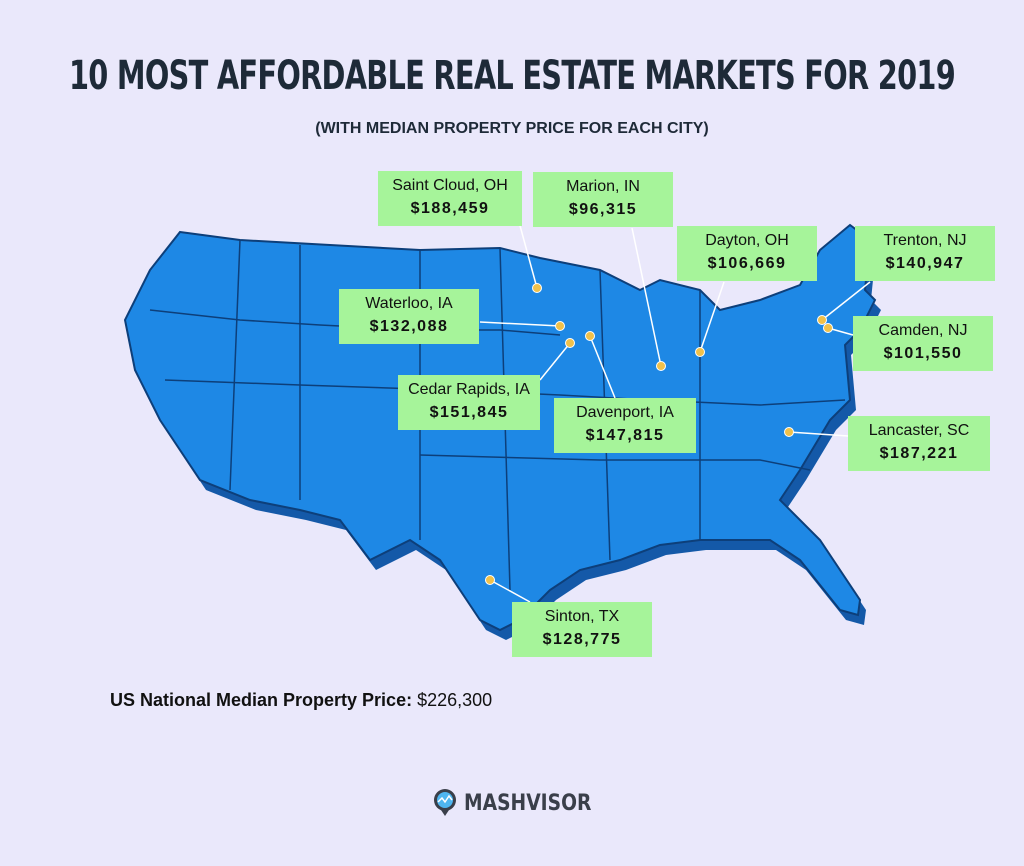 The width and height of the screenshot is (1024, 866). I want to click on city-name: Sinton, TX, so click(582, 616).